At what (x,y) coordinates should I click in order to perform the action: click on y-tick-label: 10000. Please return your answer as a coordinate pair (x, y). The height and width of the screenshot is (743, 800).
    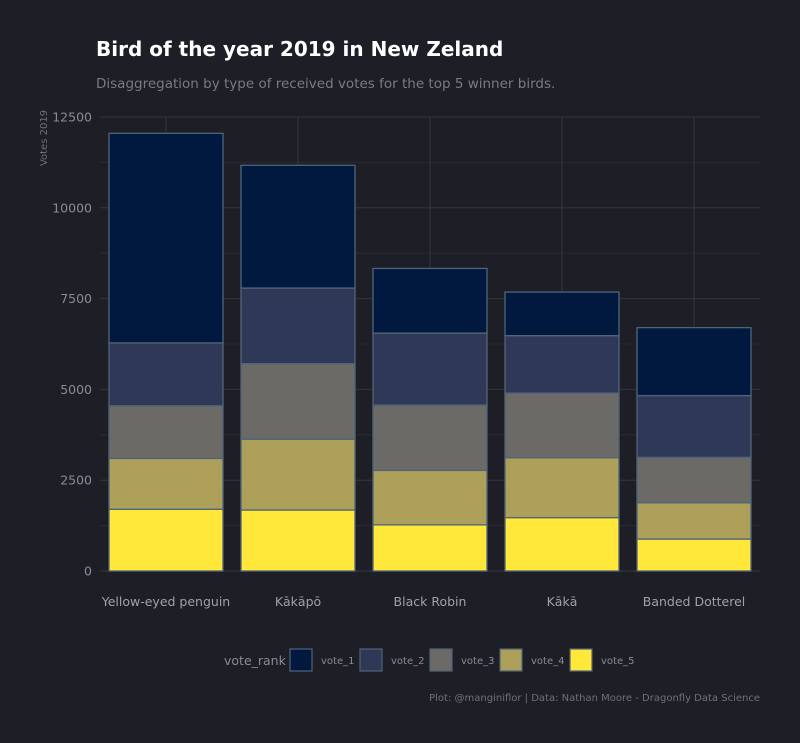
    Looking at the image, I should click on (72, 207).